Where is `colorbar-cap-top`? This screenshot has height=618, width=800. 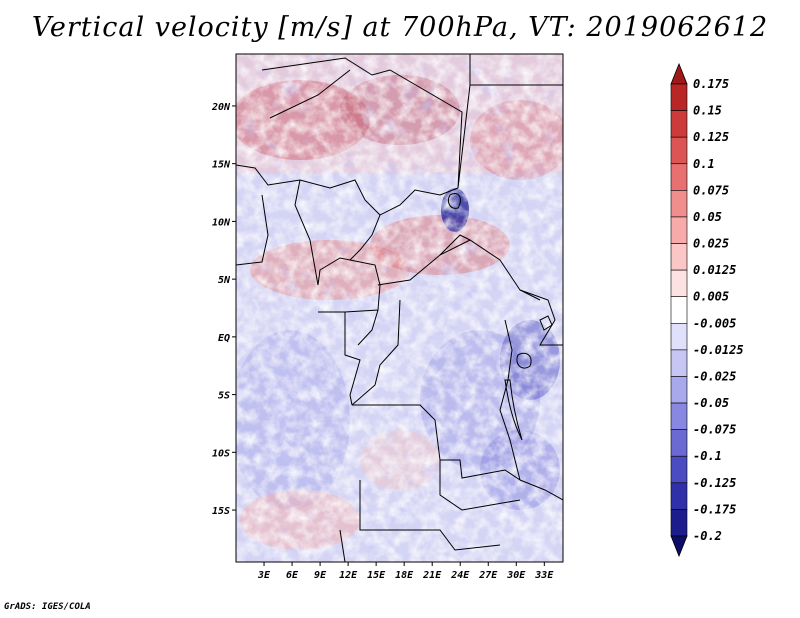
colorbar-cap-top is located at coordinates (679, 73).